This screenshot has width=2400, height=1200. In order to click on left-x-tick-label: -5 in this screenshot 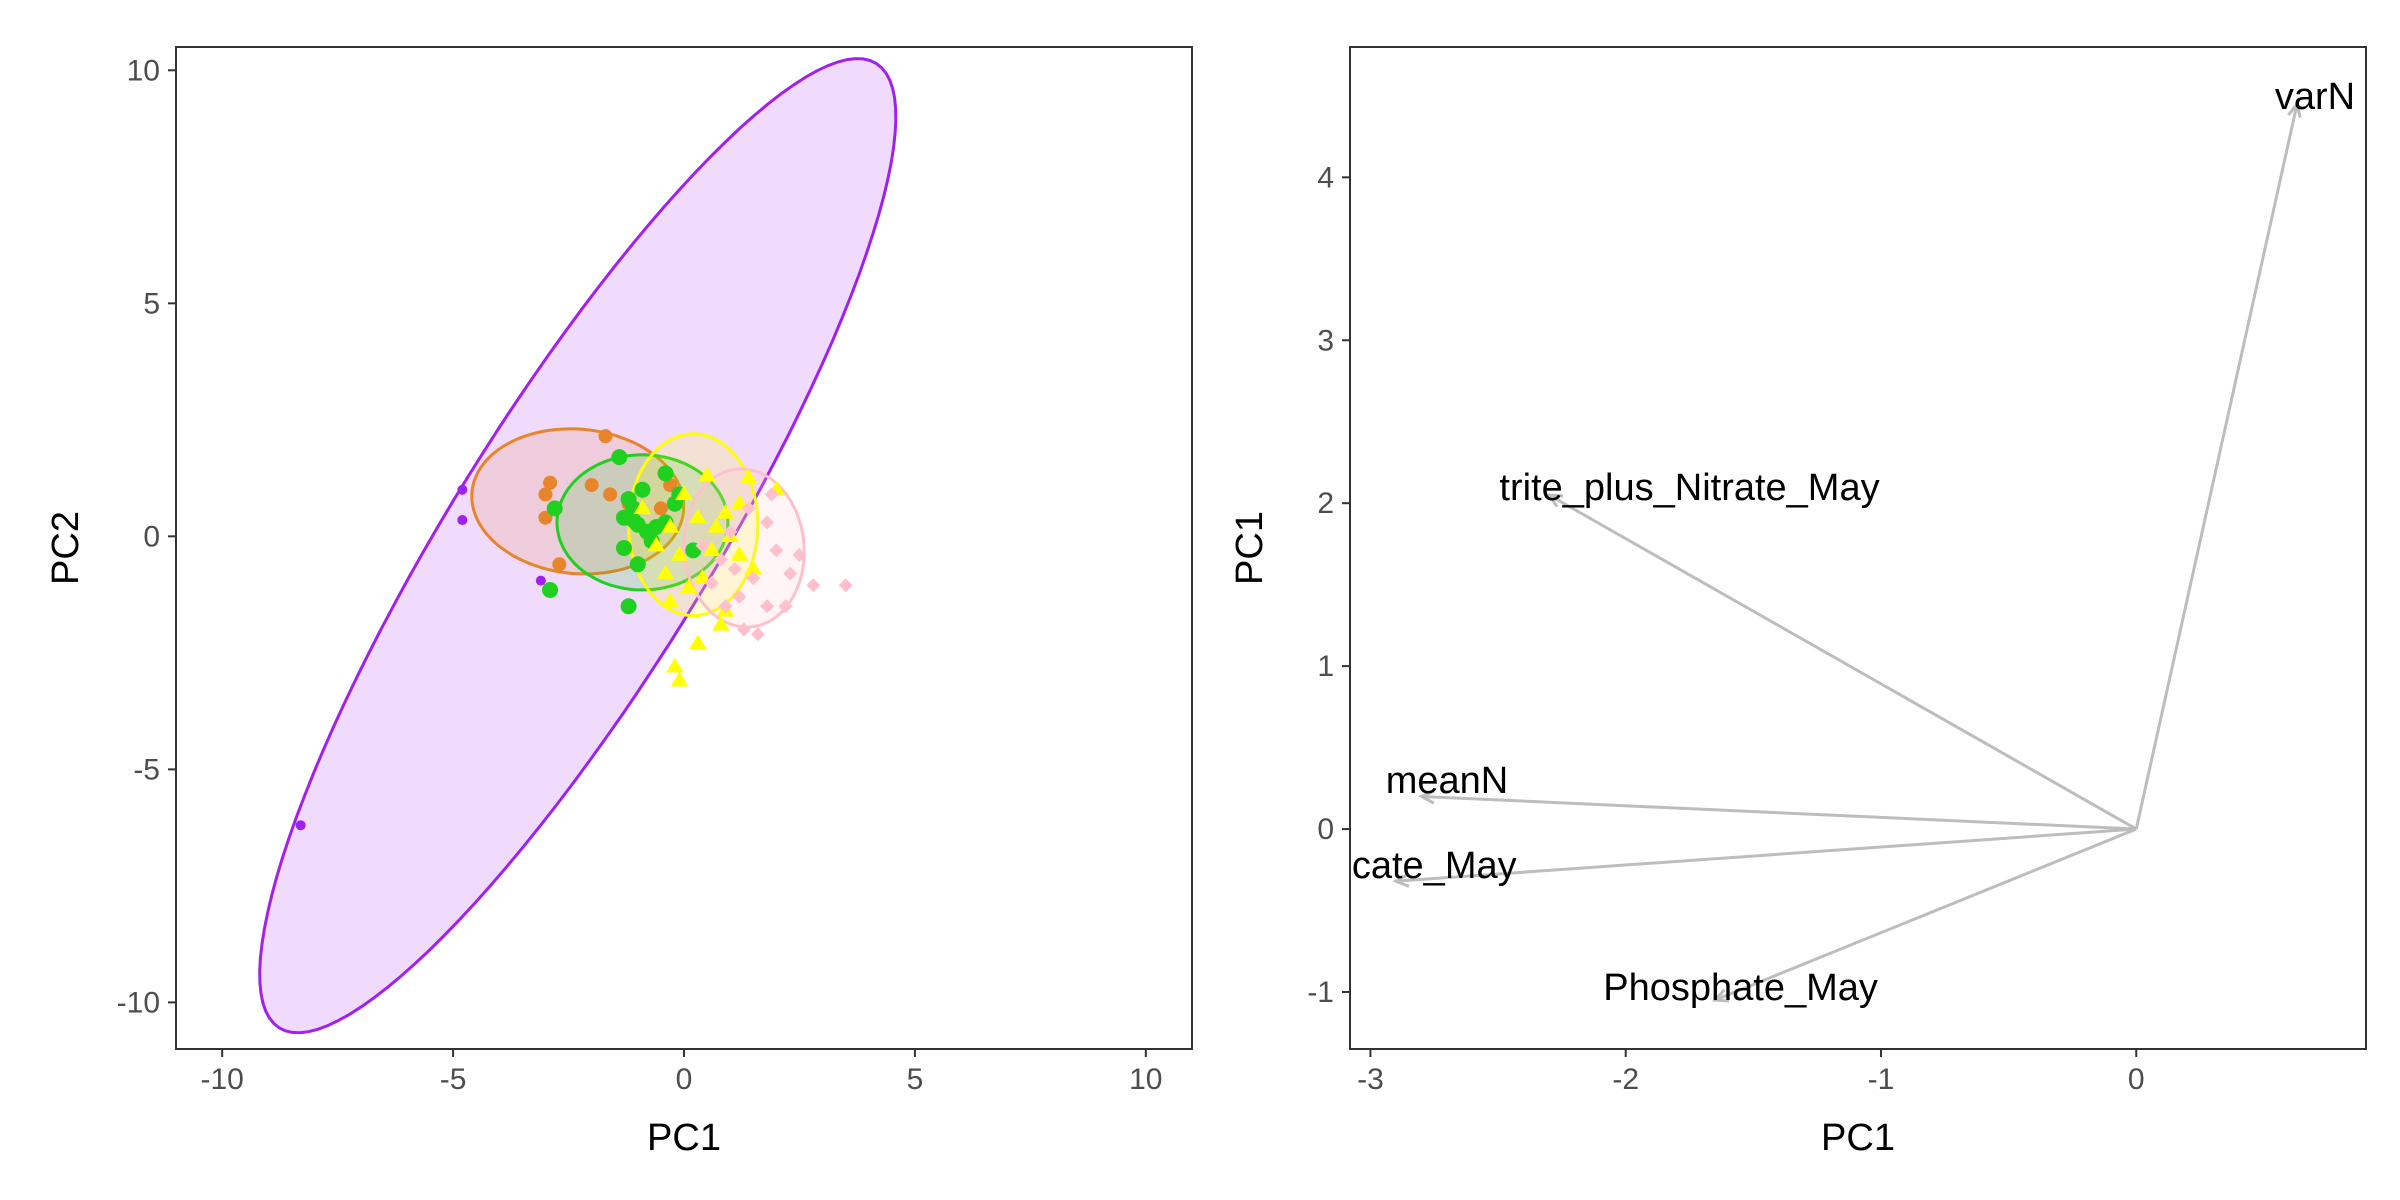, I will do `click(453, 1079)`.